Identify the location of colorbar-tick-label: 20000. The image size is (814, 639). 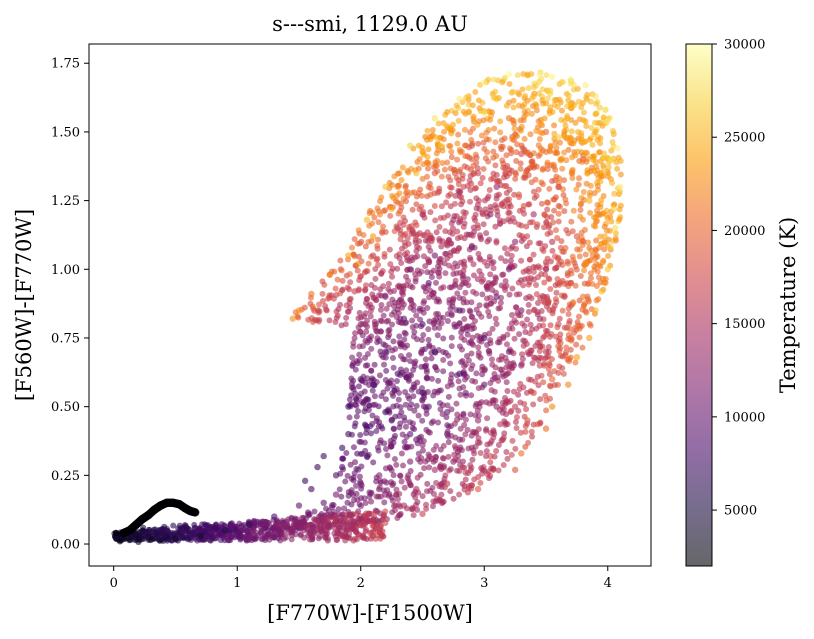
(744, 231).